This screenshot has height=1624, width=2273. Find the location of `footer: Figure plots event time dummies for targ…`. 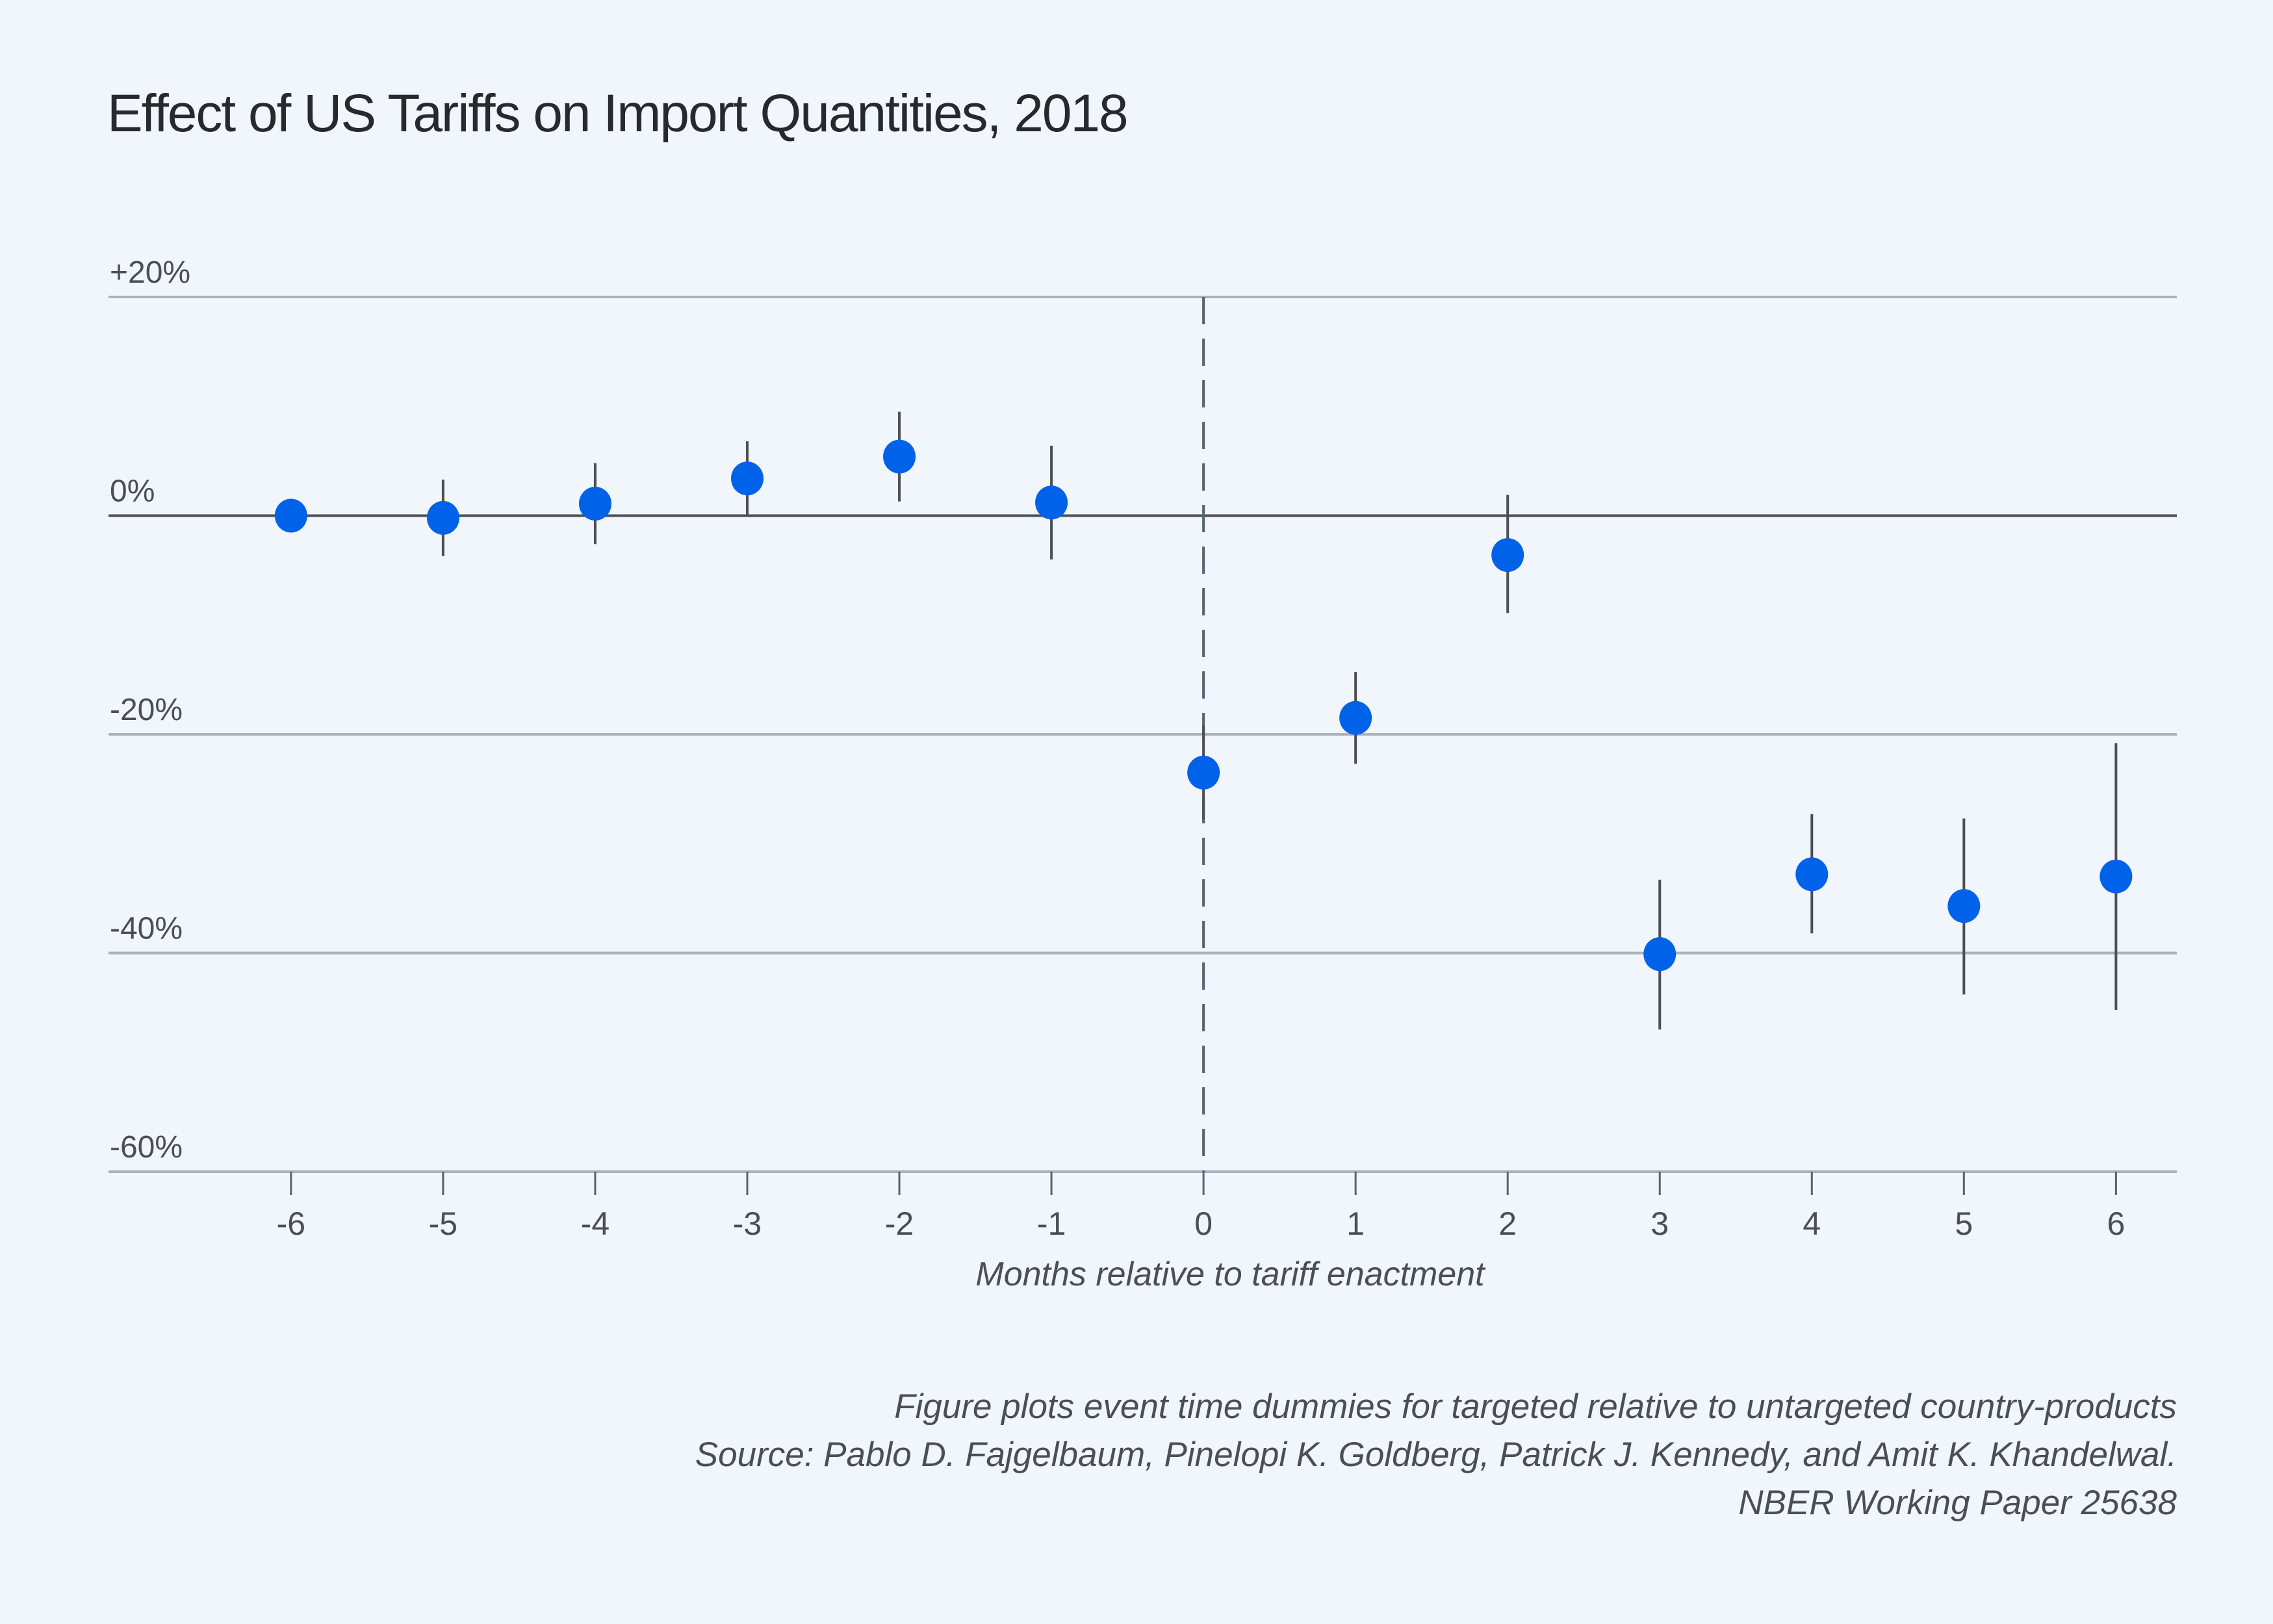

footer: Figure plots event time dummies for targ… is located at coordinates (1436, 1455).